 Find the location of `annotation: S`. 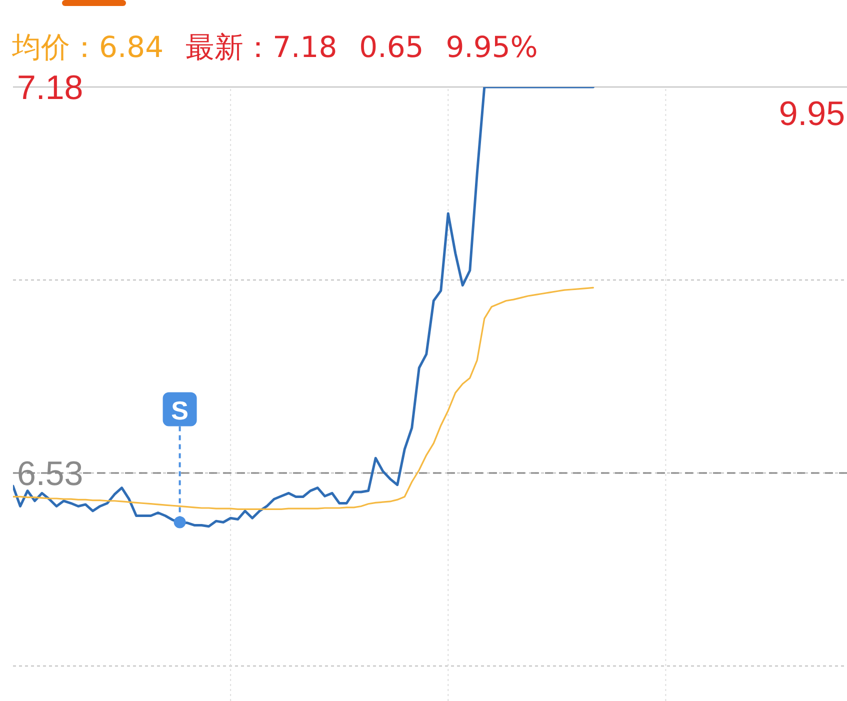

annotation: S is located at coordinates (179, 410).